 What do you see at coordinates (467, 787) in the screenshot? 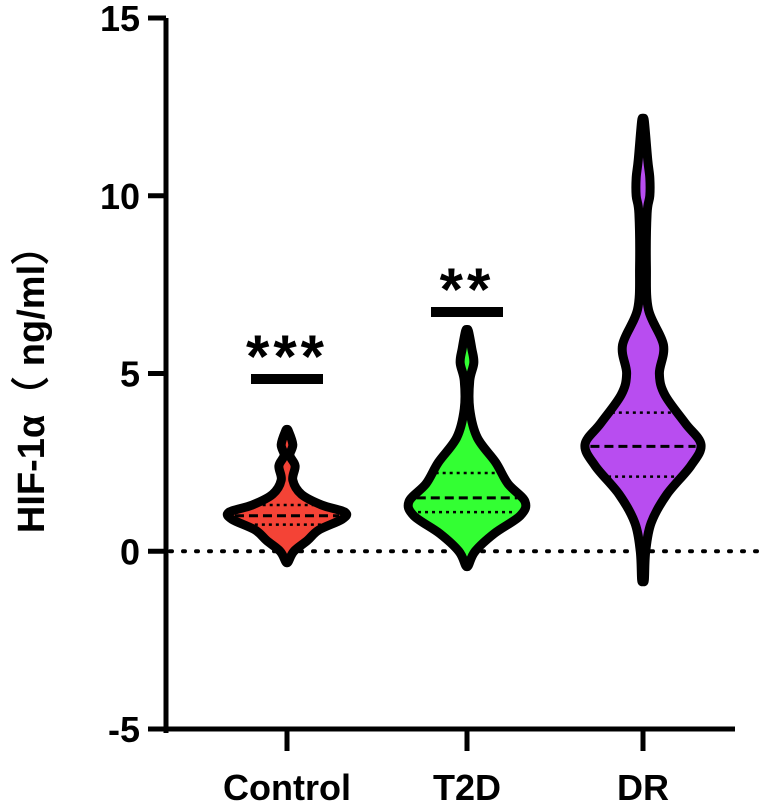
I see `x-tick-label-t2d: T2D` at bounding box center [467, 787].